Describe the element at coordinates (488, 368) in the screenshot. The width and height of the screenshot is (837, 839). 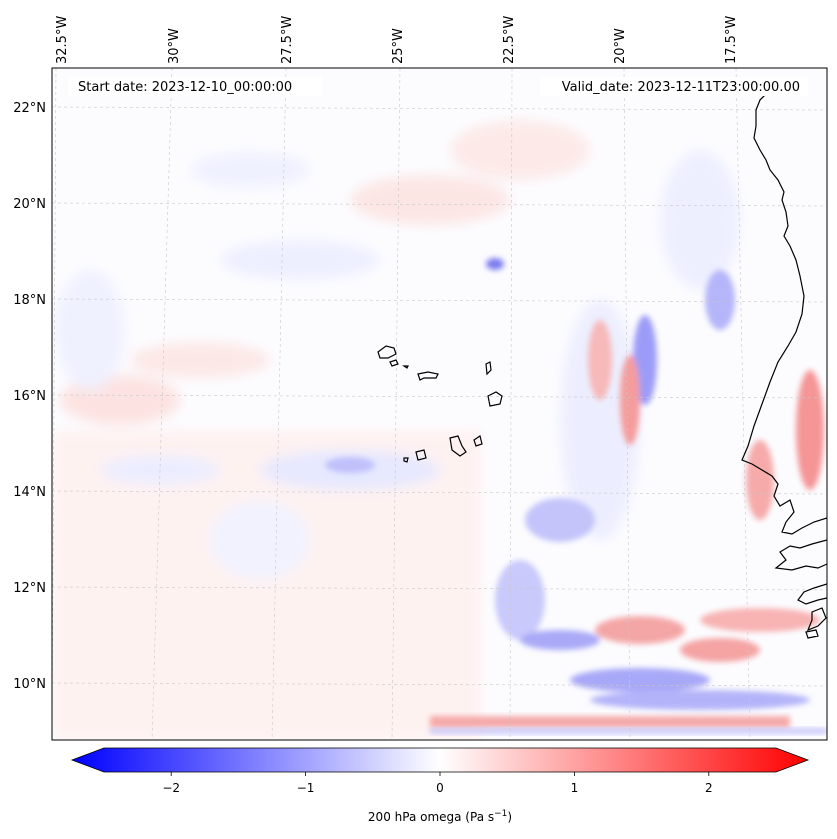
I see `island-sal` at that location.